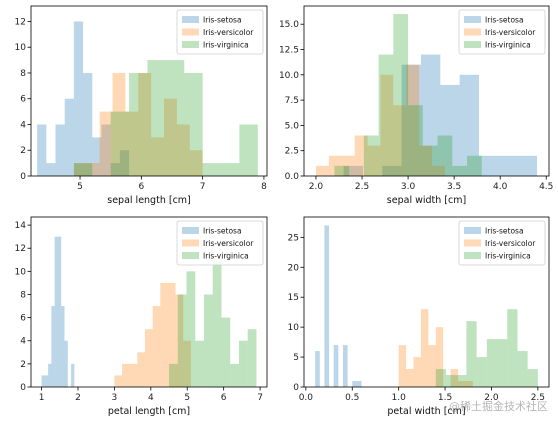 Image resolution: width=558 pixels, height=424 pixels. I want to click on x-tick-label: 1.0, so click(398, 398).